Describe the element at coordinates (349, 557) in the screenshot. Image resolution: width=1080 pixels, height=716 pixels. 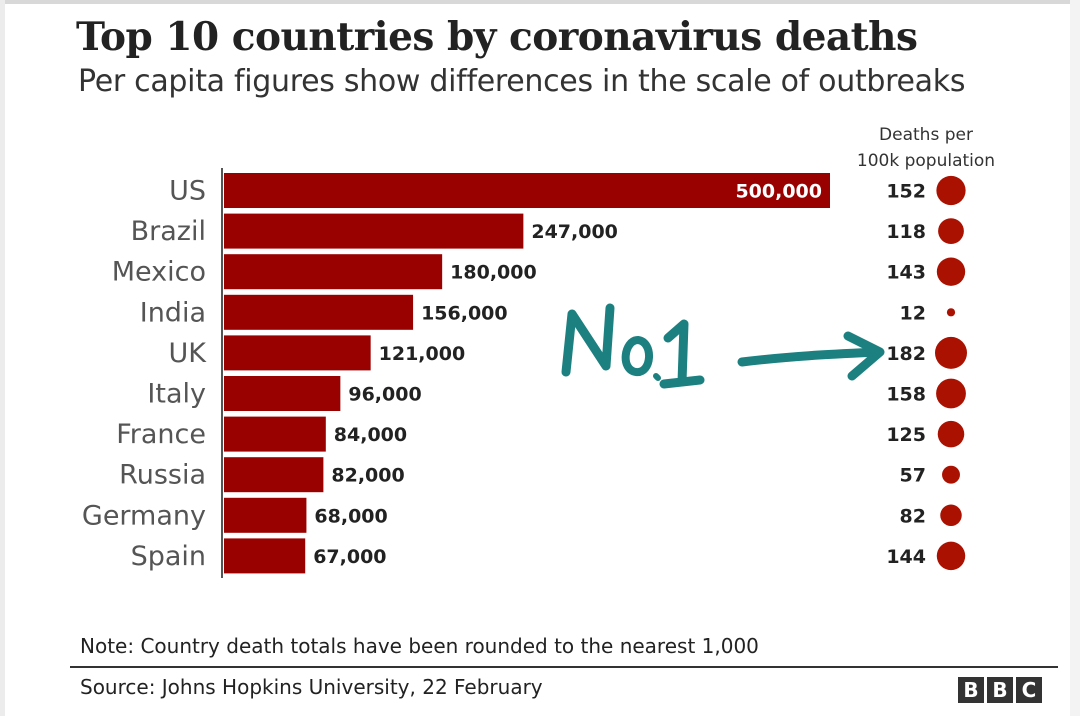
I see `value-label: 67,000` at that location.